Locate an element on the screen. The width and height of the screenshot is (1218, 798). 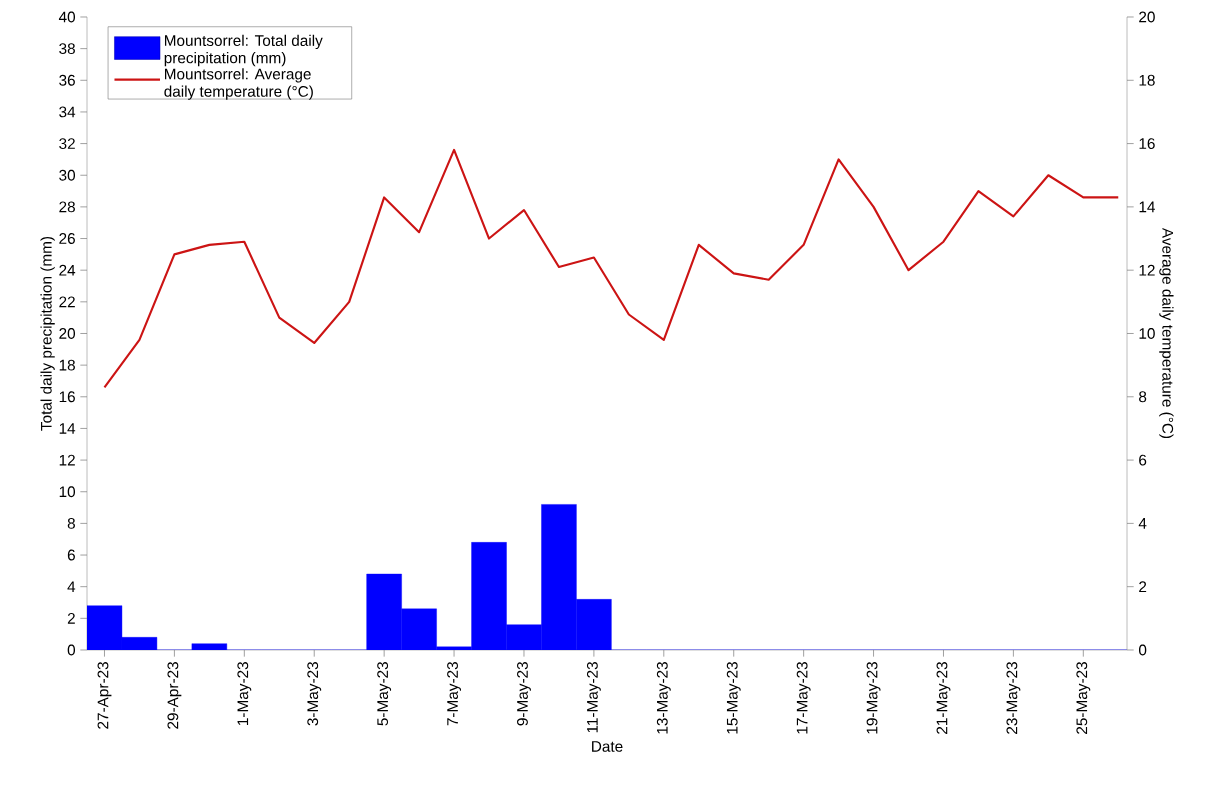
y2-tick-label: 18 is located at coordinates (1147, 80).